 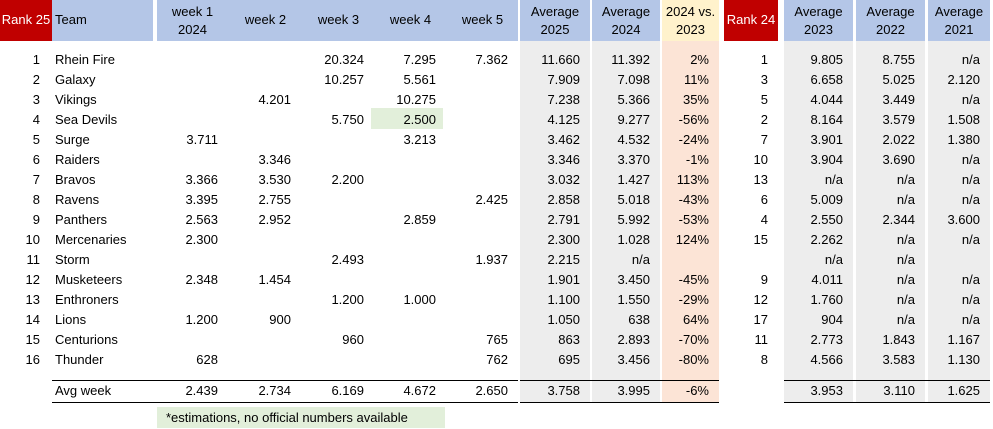 What do you see at coordinates (72, 259) in the screenshot?
I see `cell-team: Storm` at bounding box center [72, 259].